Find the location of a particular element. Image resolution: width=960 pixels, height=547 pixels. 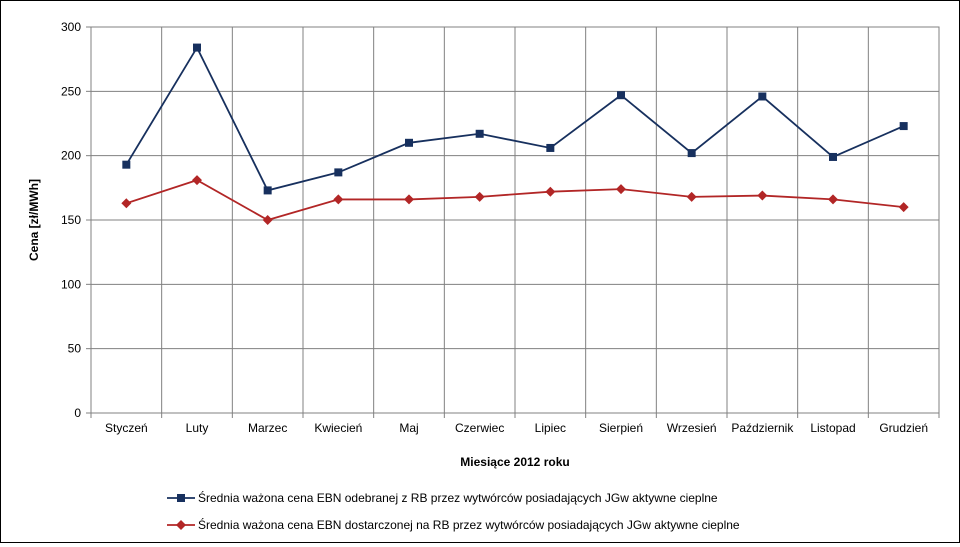

x-tick-label: Marzec is located at coordinates (267, 428).